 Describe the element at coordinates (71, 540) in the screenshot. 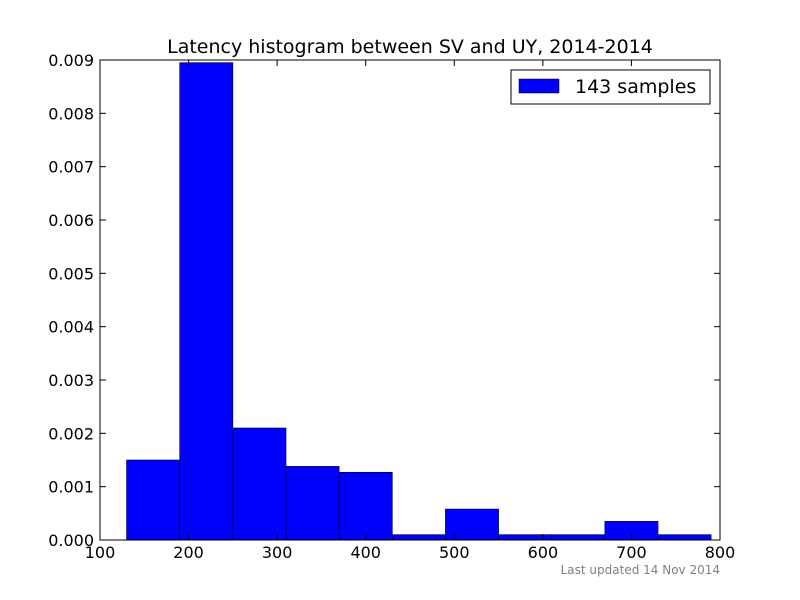

I see `y-tick-label-0: 0.000` at that location.